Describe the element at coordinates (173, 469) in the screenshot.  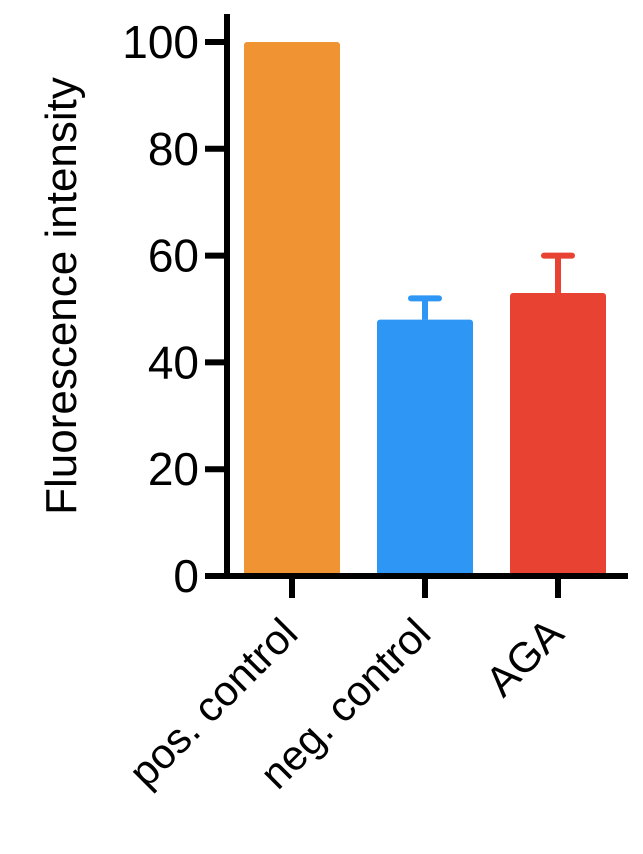
I see `y-tick-label: 20` at that location.